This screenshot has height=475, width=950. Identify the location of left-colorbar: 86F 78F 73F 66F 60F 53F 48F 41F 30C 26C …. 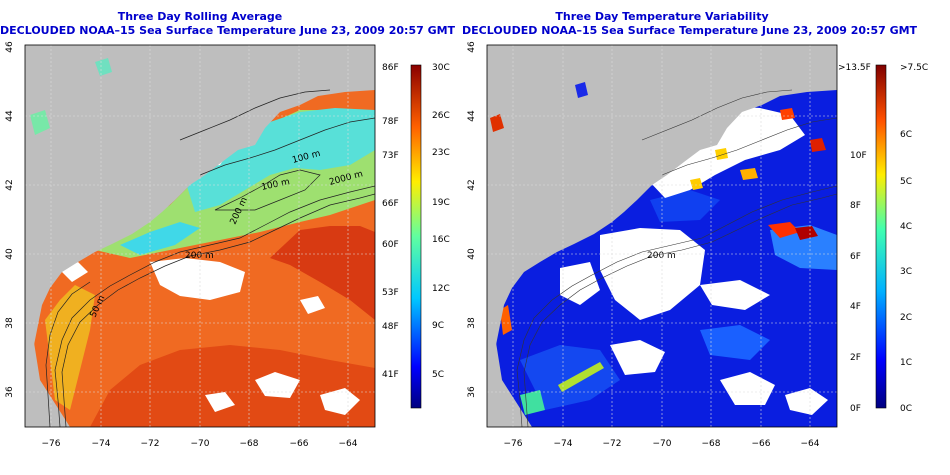
(416, 236).